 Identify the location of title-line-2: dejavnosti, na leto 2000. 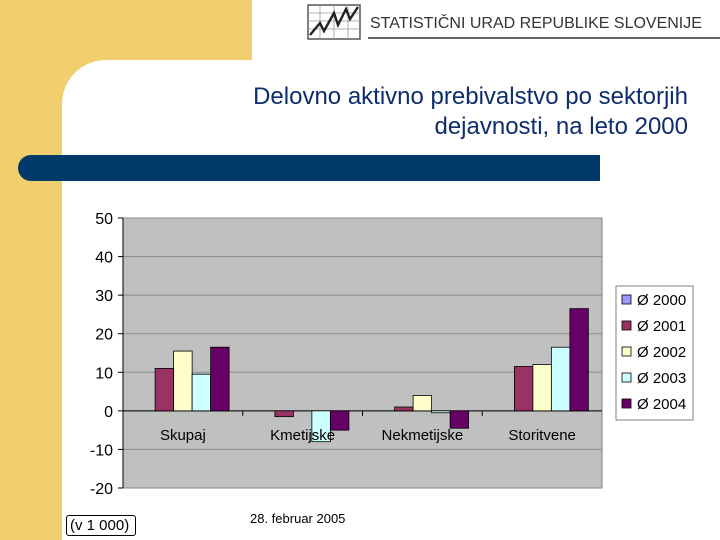
(561, 126).